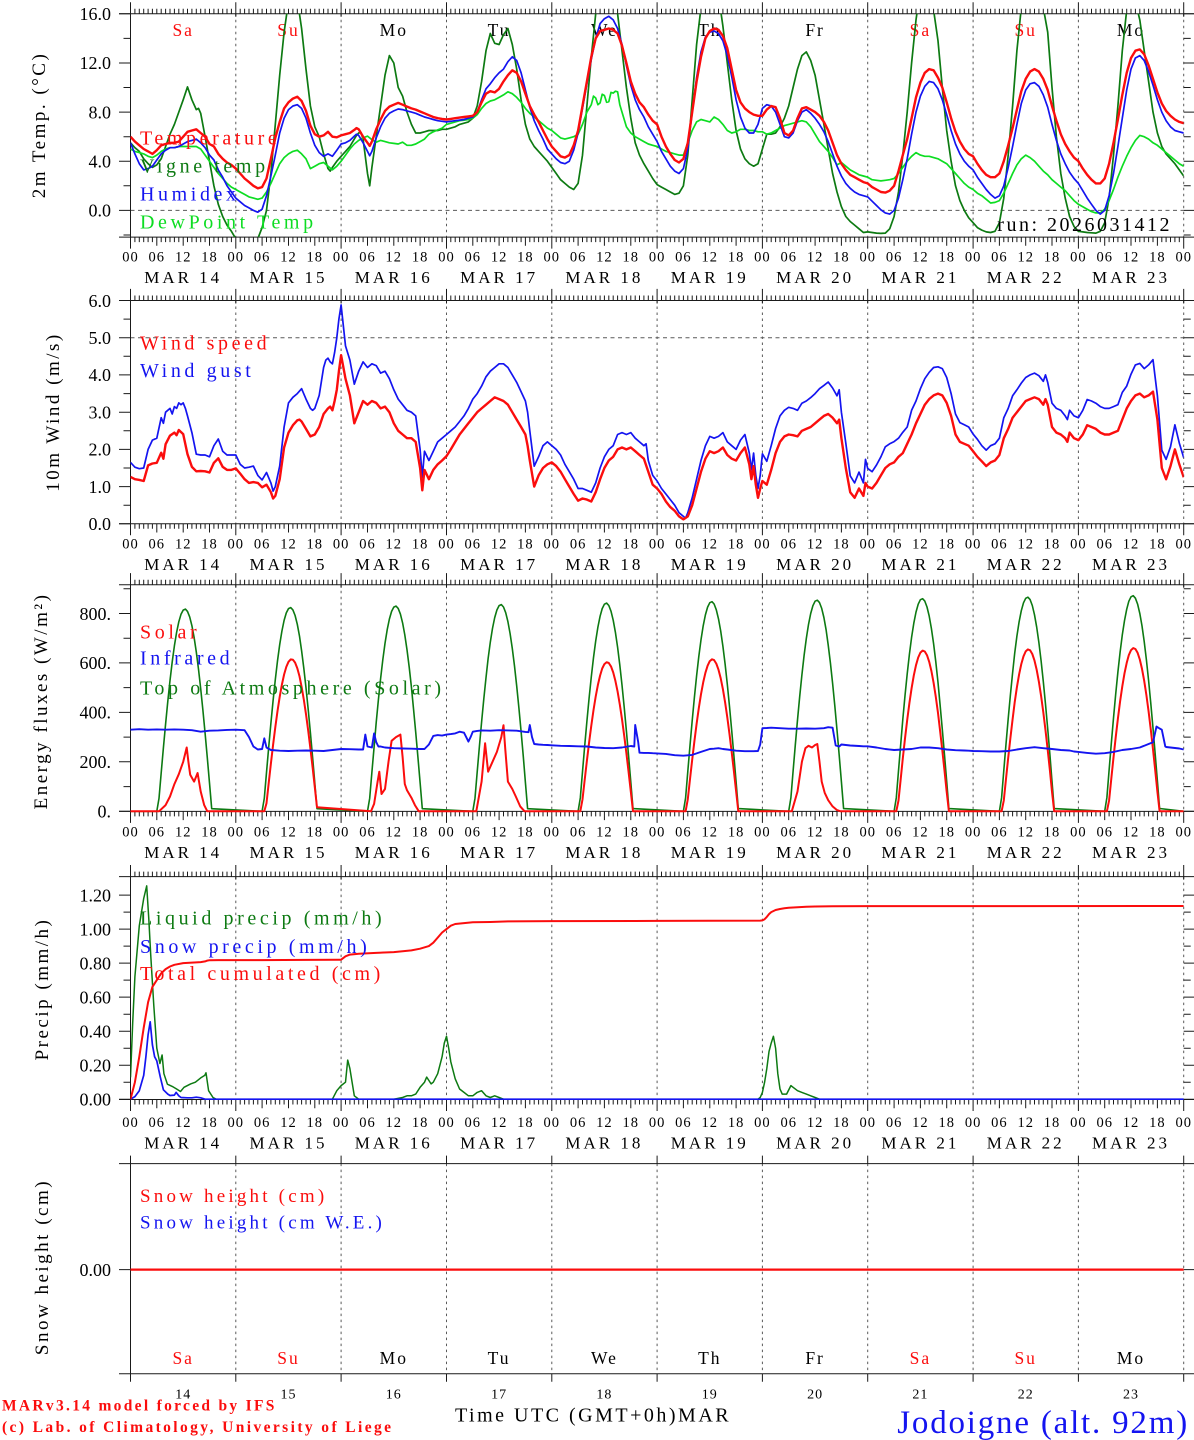 The width and height of the screenshot is (1194, 1440). I want to click on svg-text: MAR 15, so click(289, 277).